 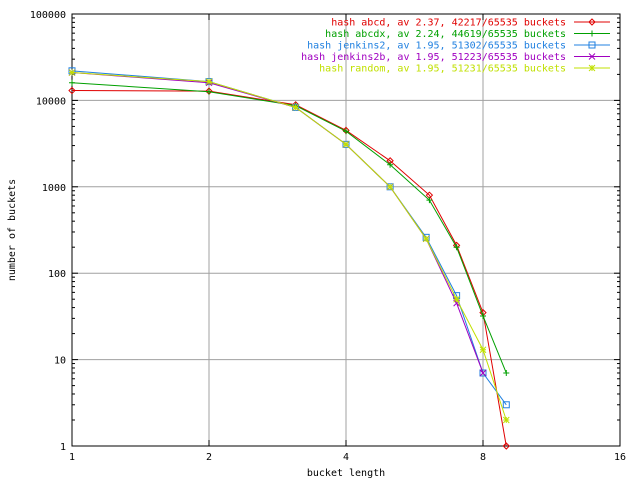 What do you see at coordinates (54, 188) in the screenshot?
I see `y-tick-label: 1000` at bounding box center [54, 188].